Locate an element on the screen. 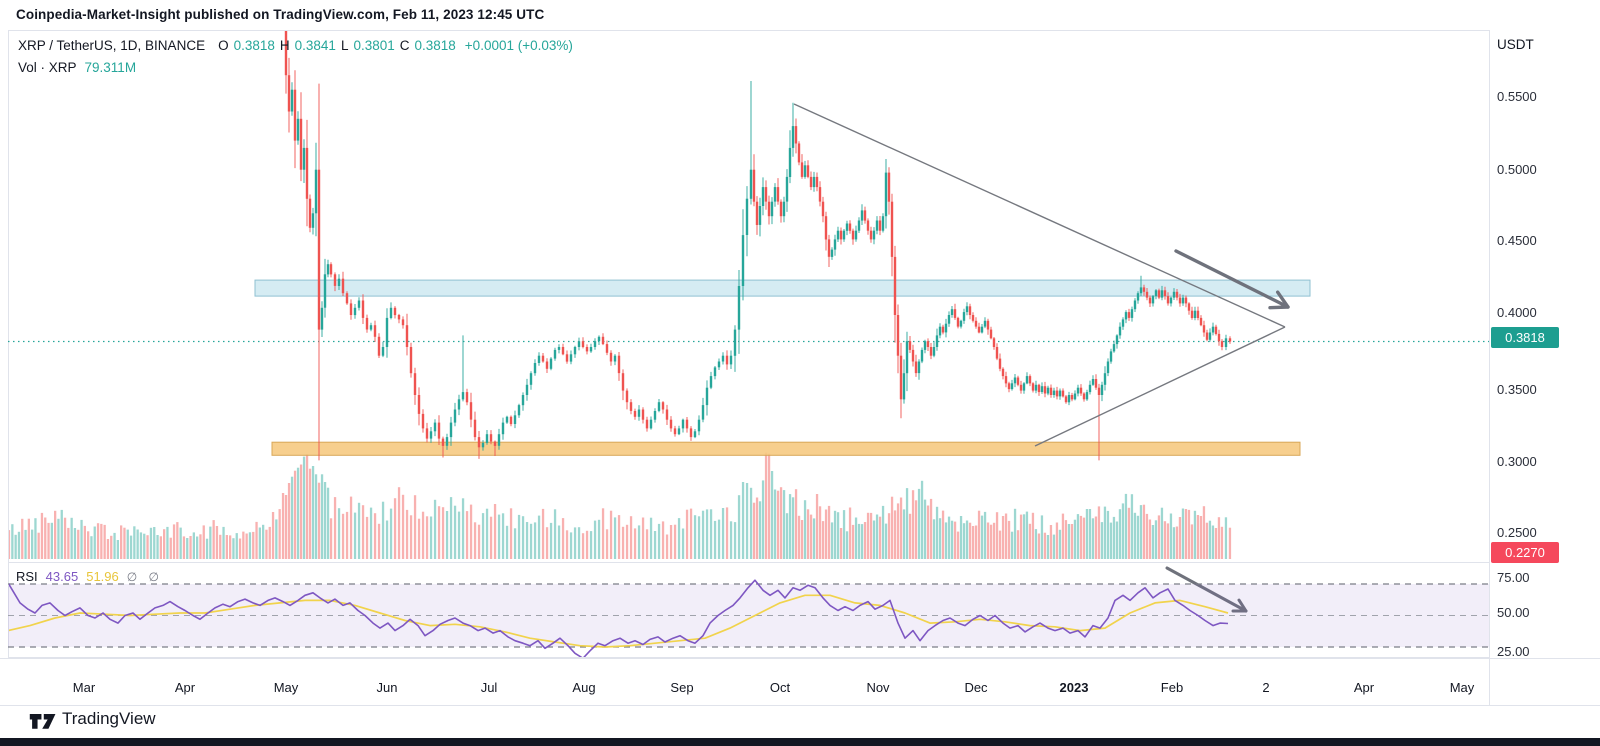 This screenshot has width=1600, height=746. time-label: Nov is located at coordinates (878, 687).